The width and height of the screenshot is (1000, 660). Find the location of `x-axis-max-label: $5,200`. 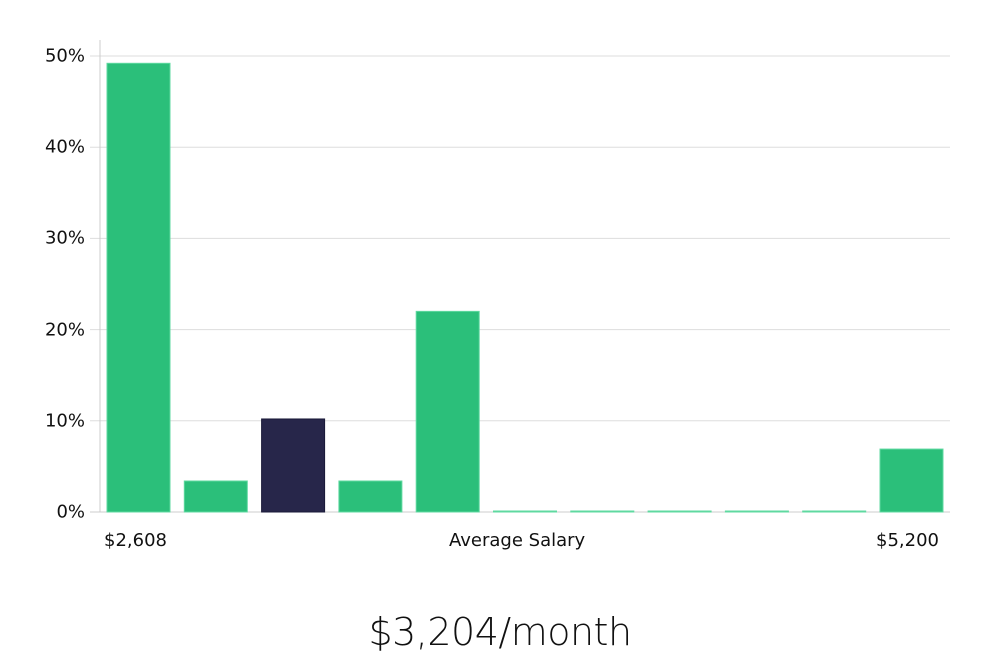

x-axis-max-label: $5,200 is located at coordinates (907, 540).